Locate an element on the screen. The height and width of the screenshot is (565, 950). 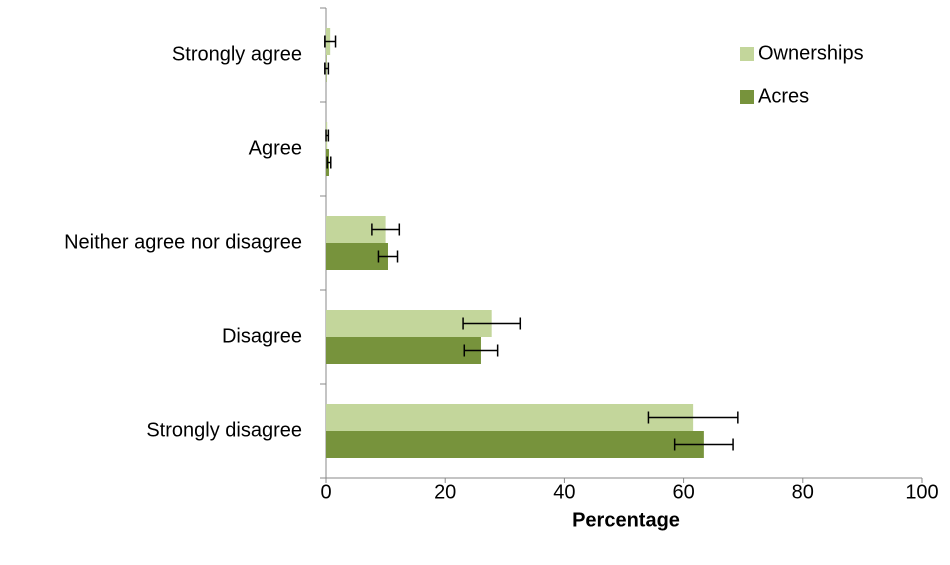
y-tick-label: Neither agree nor disagree is located at coordinates (183, 242).